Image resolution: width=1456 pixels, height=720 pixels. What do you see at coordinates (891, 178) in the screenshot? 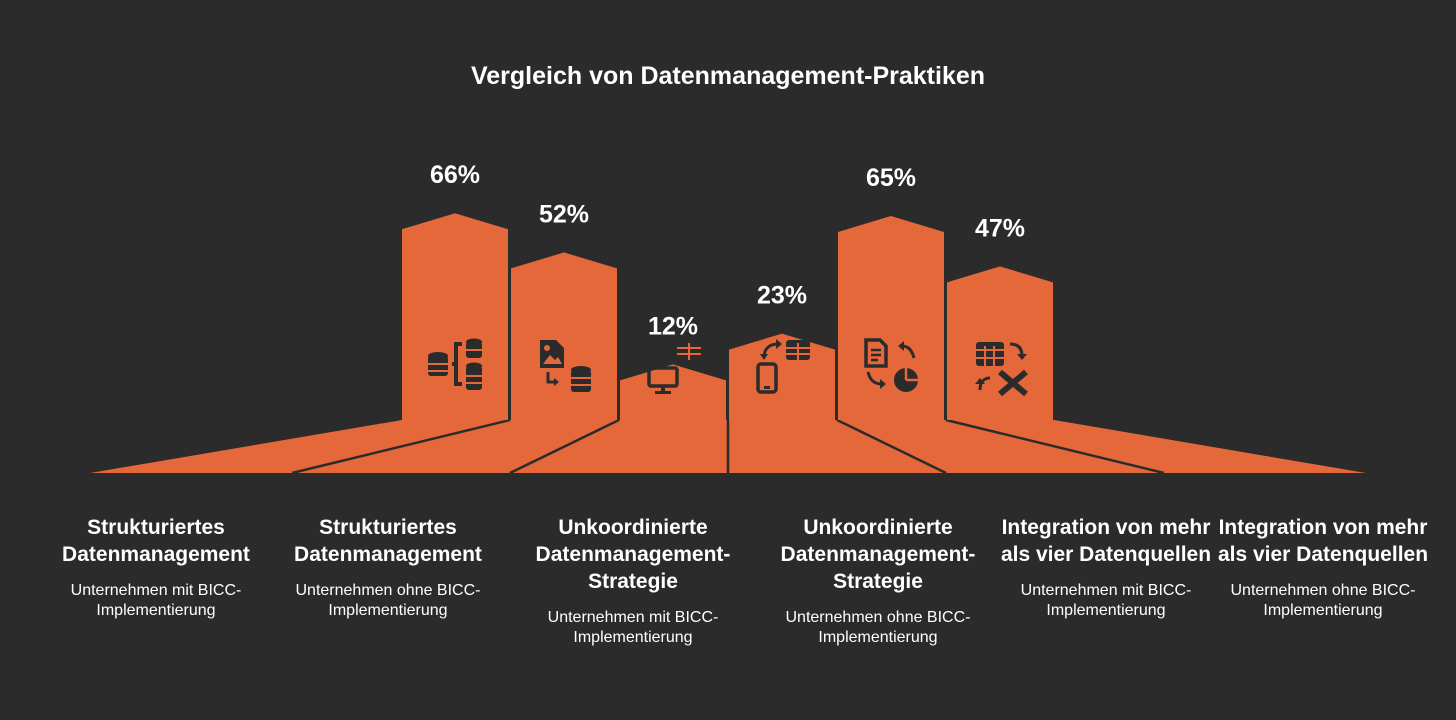
I see `bar-value-label: 65%` at bounding box center [891, 178].